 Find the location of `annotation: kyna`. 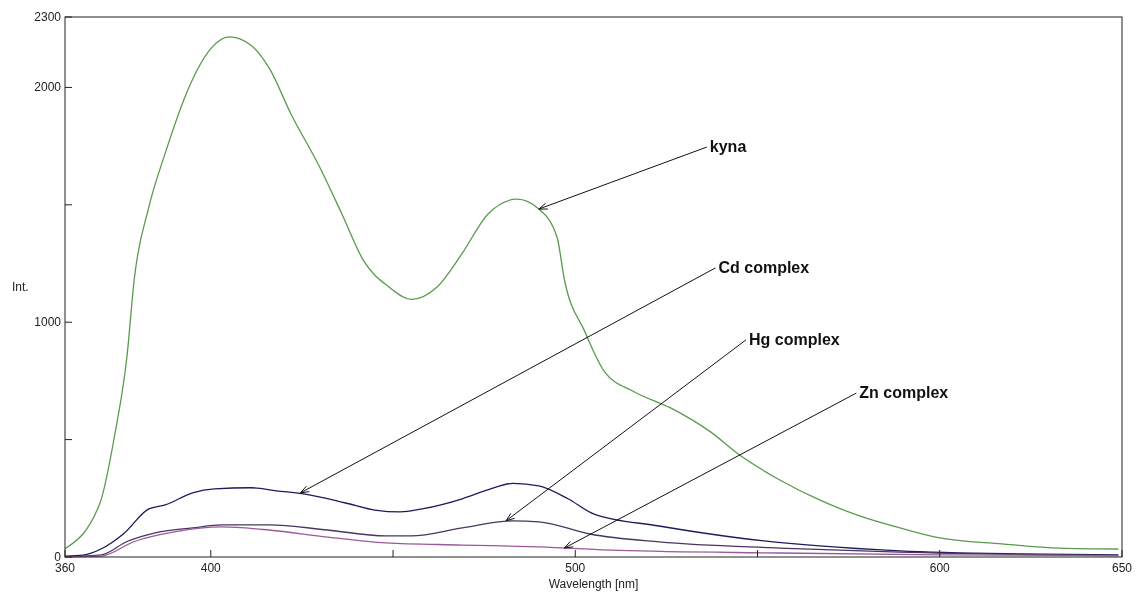

annotation: kyna is located at coordinates (728, 147).